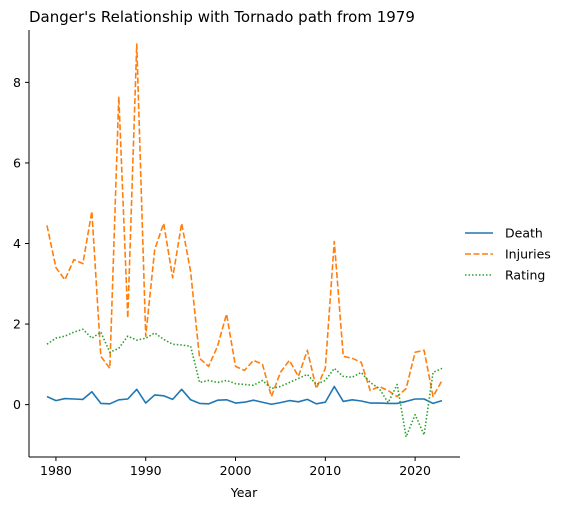 The height and width of the screenshot is (510, 568). Describe the element at coordinates (17, 82) in the screenshot. I see `y-tick-label: 8` at that location.